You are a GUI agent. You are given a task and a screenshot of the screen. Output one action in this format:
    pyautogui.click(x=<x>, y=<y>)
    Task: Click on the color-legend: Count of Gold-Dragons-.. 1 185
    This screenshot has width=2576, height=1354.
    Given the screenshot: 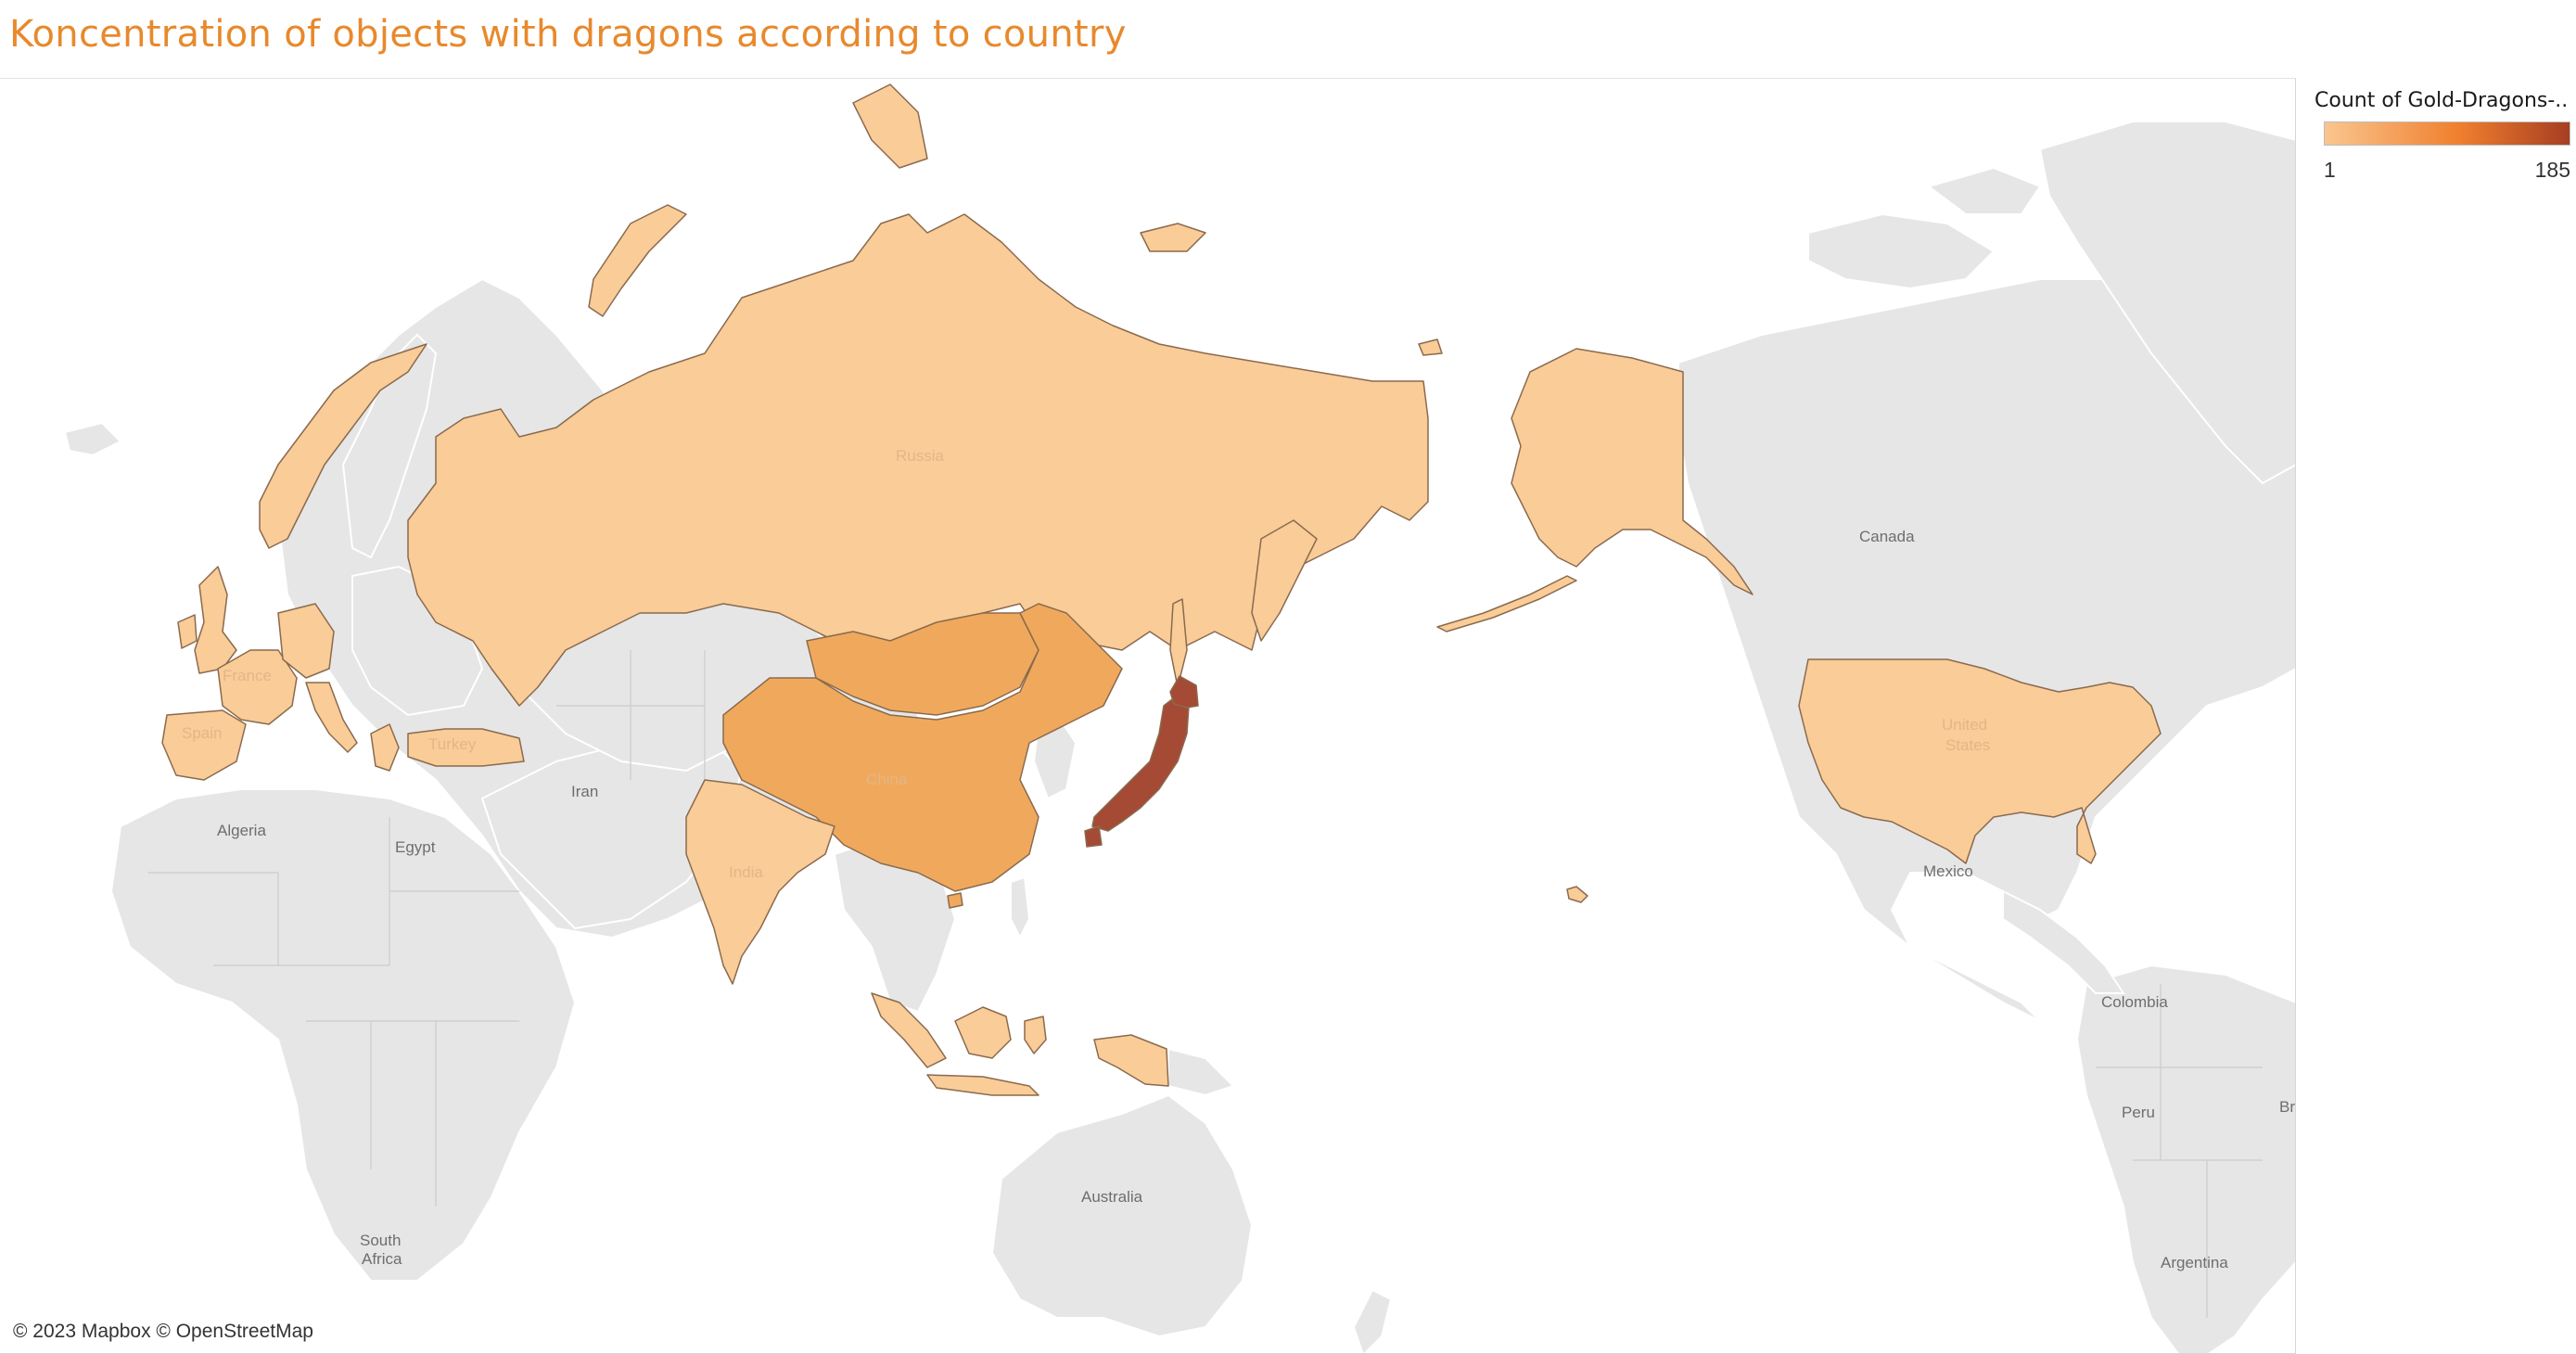 What is the action you would take?
    pyautogui.click(x=2442, y=135)
    